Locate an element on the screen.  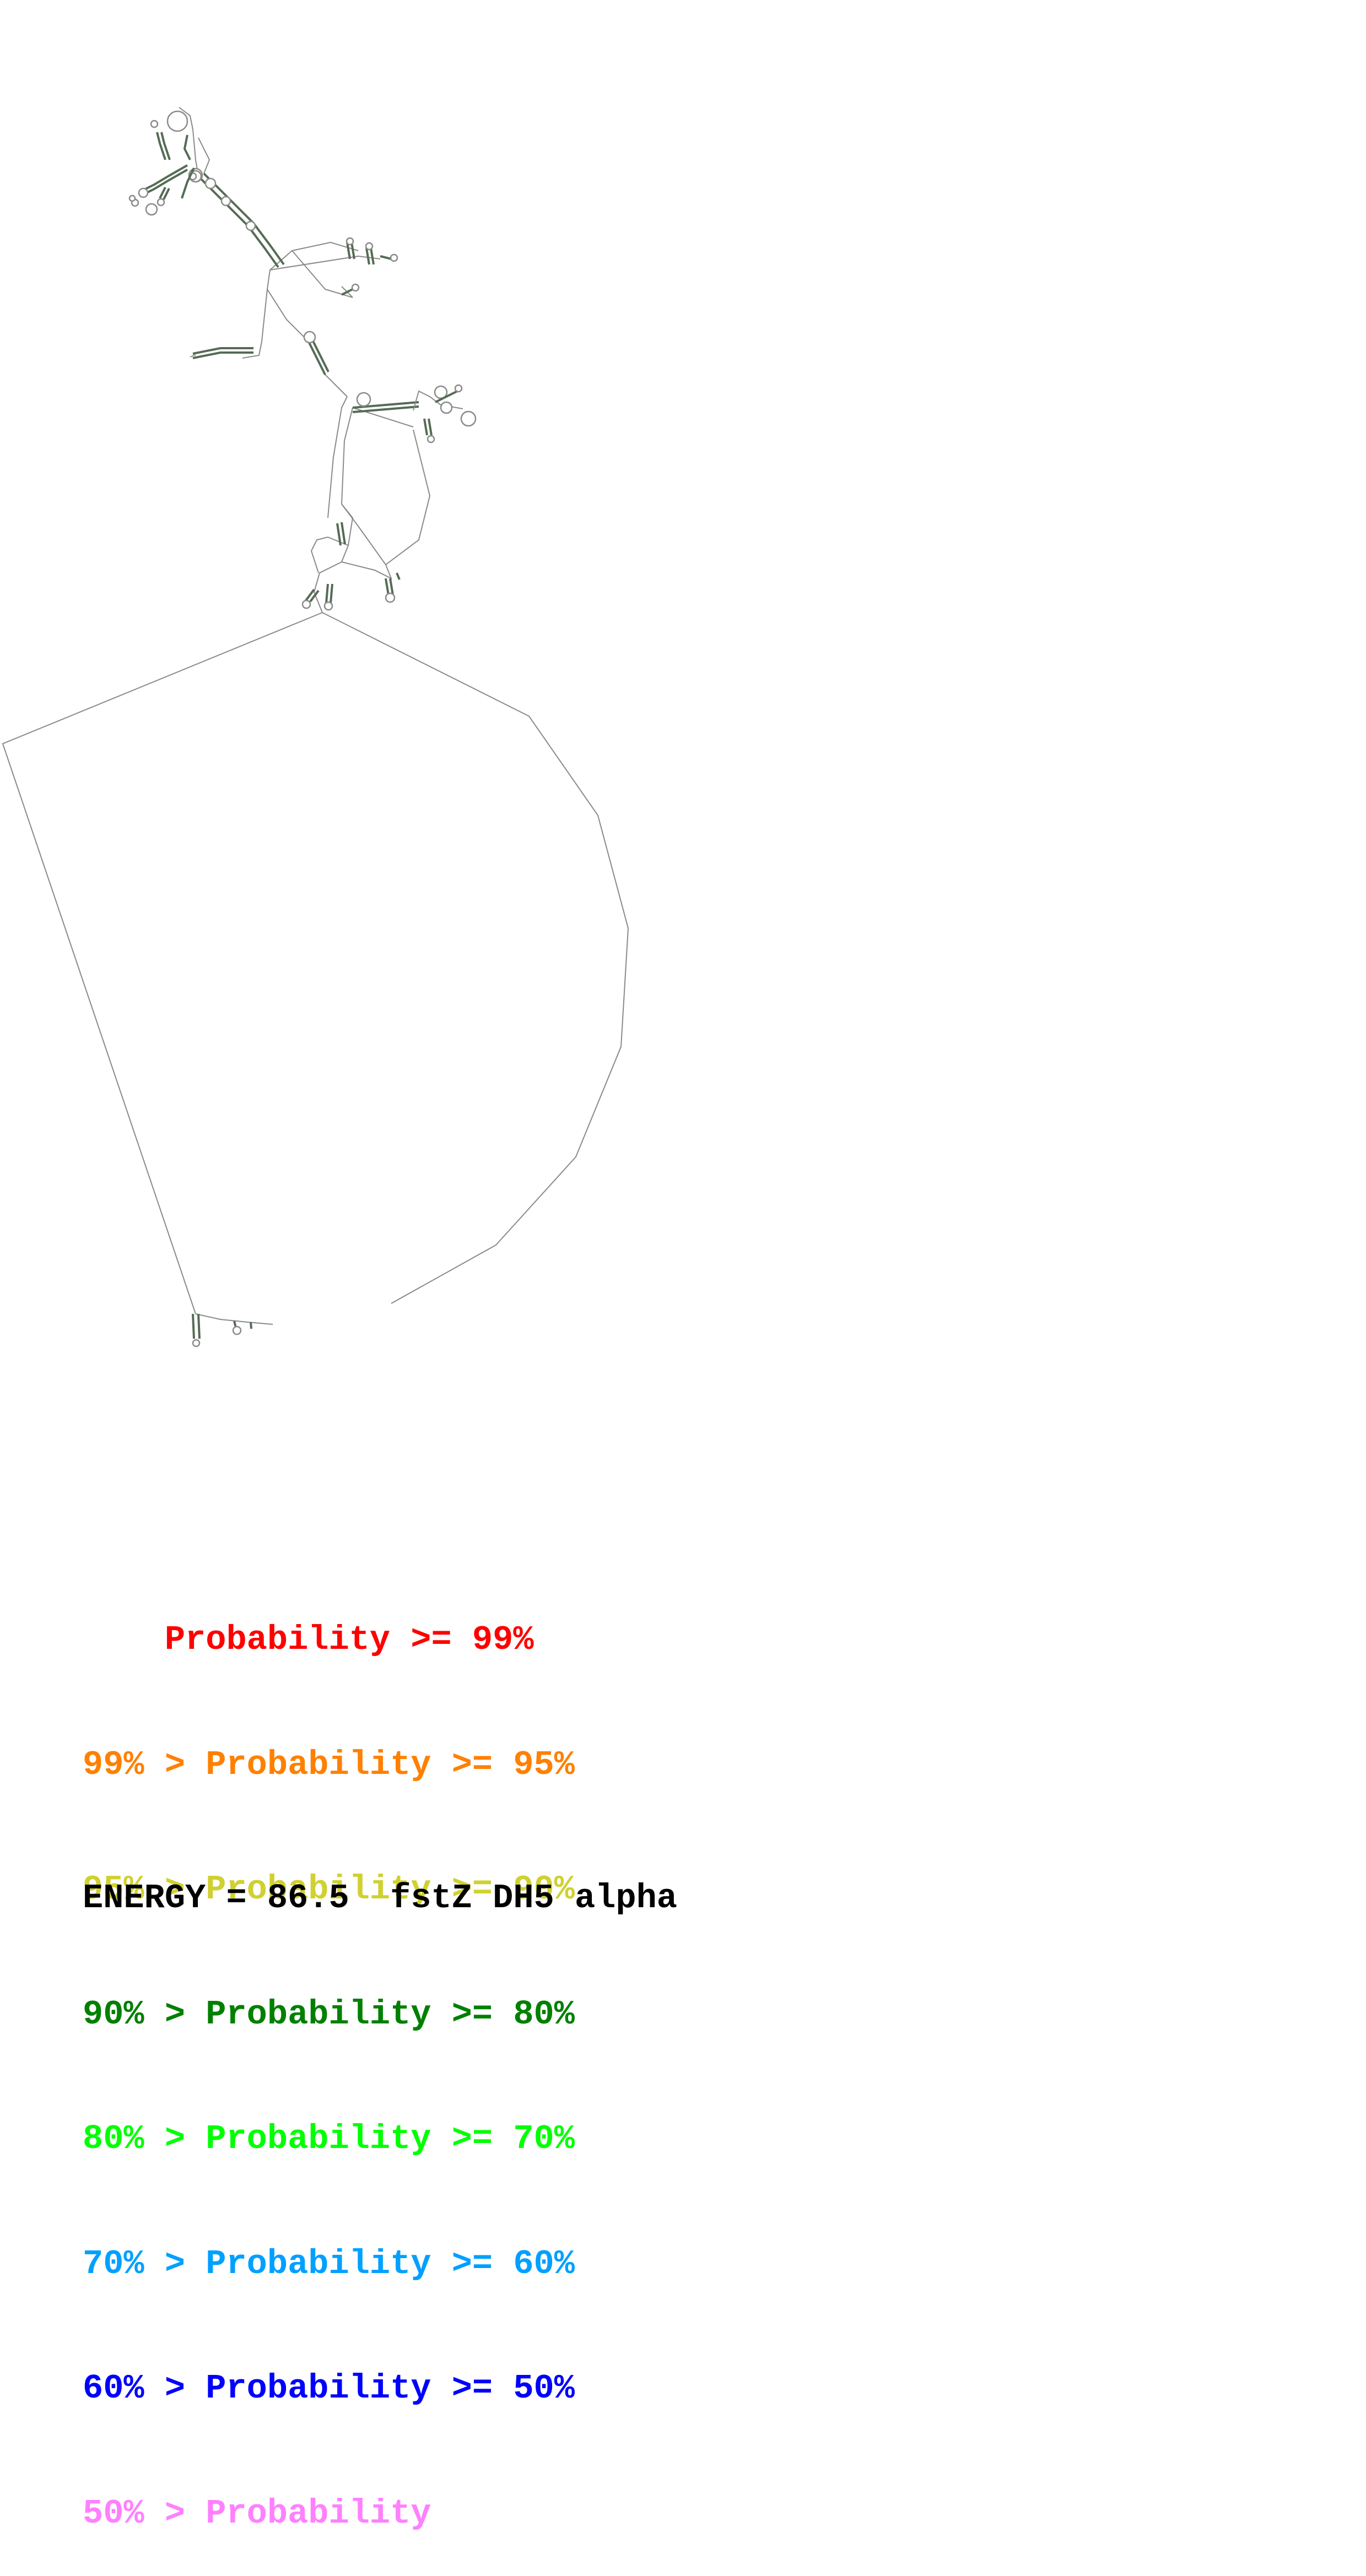
bottom-hairpins is located at coordinates (222, 1330).